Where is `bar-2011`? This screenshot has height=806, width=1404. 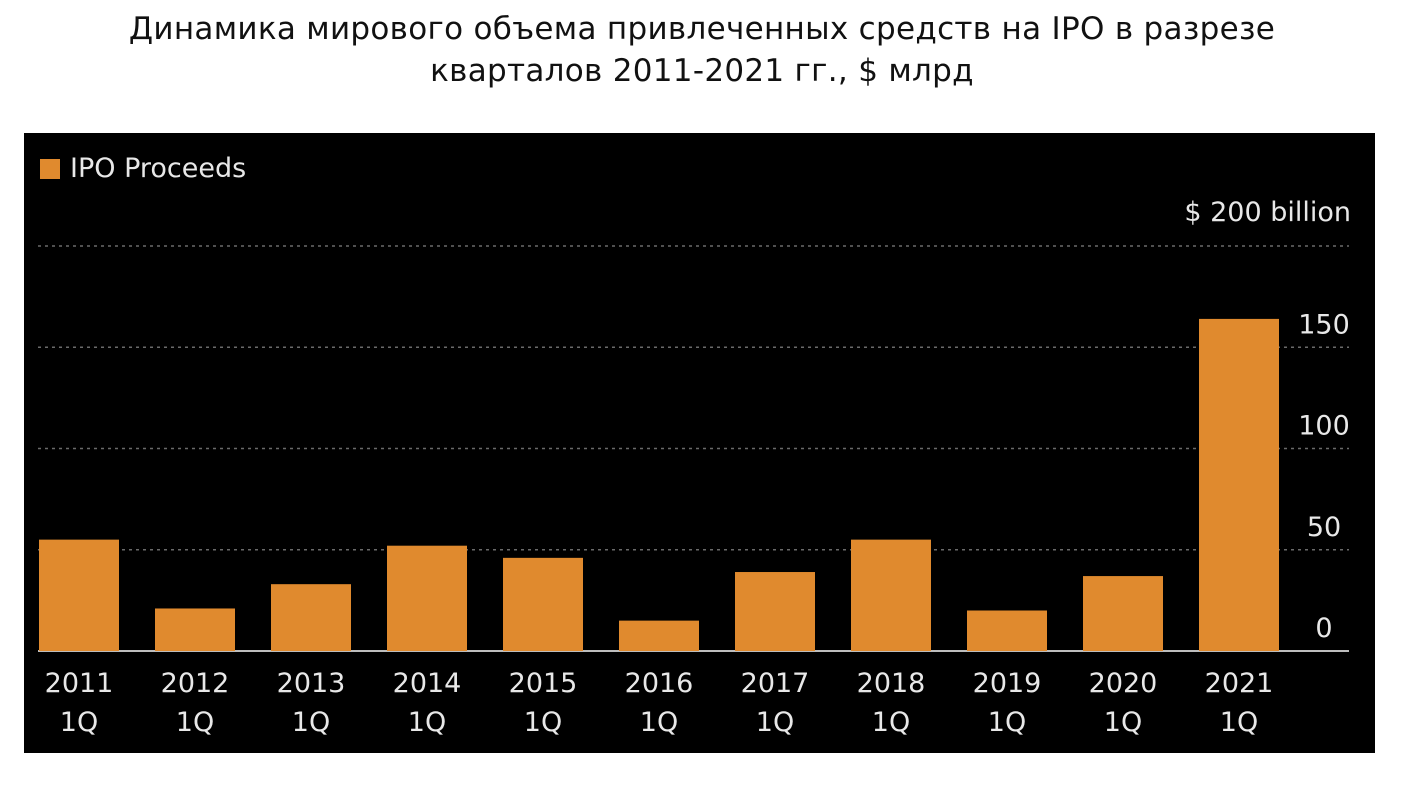 bar-2011 is located at coordinates (79, 595).